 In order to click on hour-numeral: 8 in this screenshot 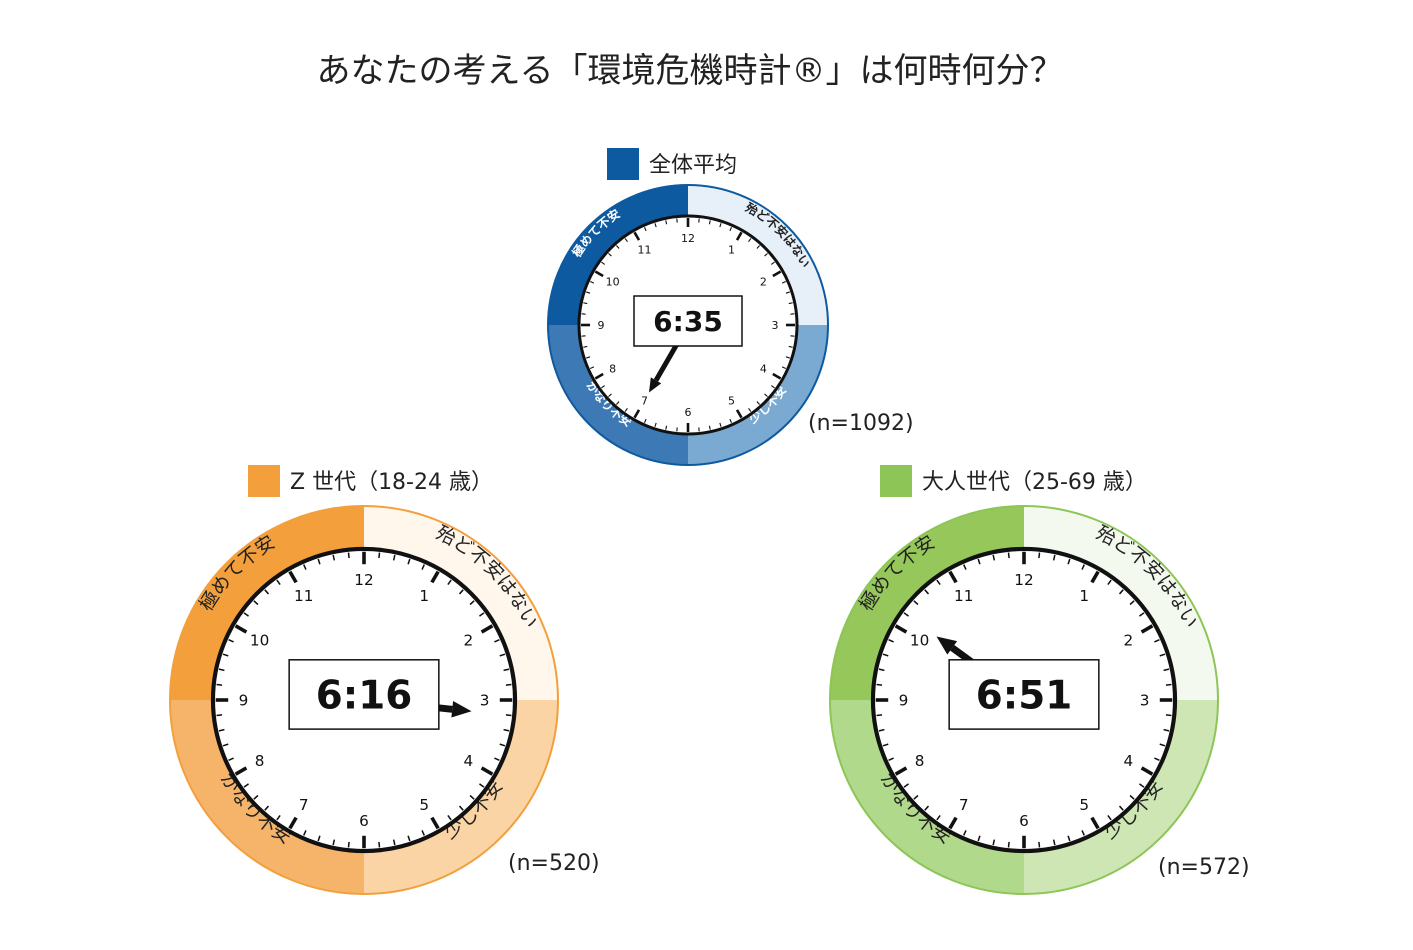, I will do `click(260, 761)`.